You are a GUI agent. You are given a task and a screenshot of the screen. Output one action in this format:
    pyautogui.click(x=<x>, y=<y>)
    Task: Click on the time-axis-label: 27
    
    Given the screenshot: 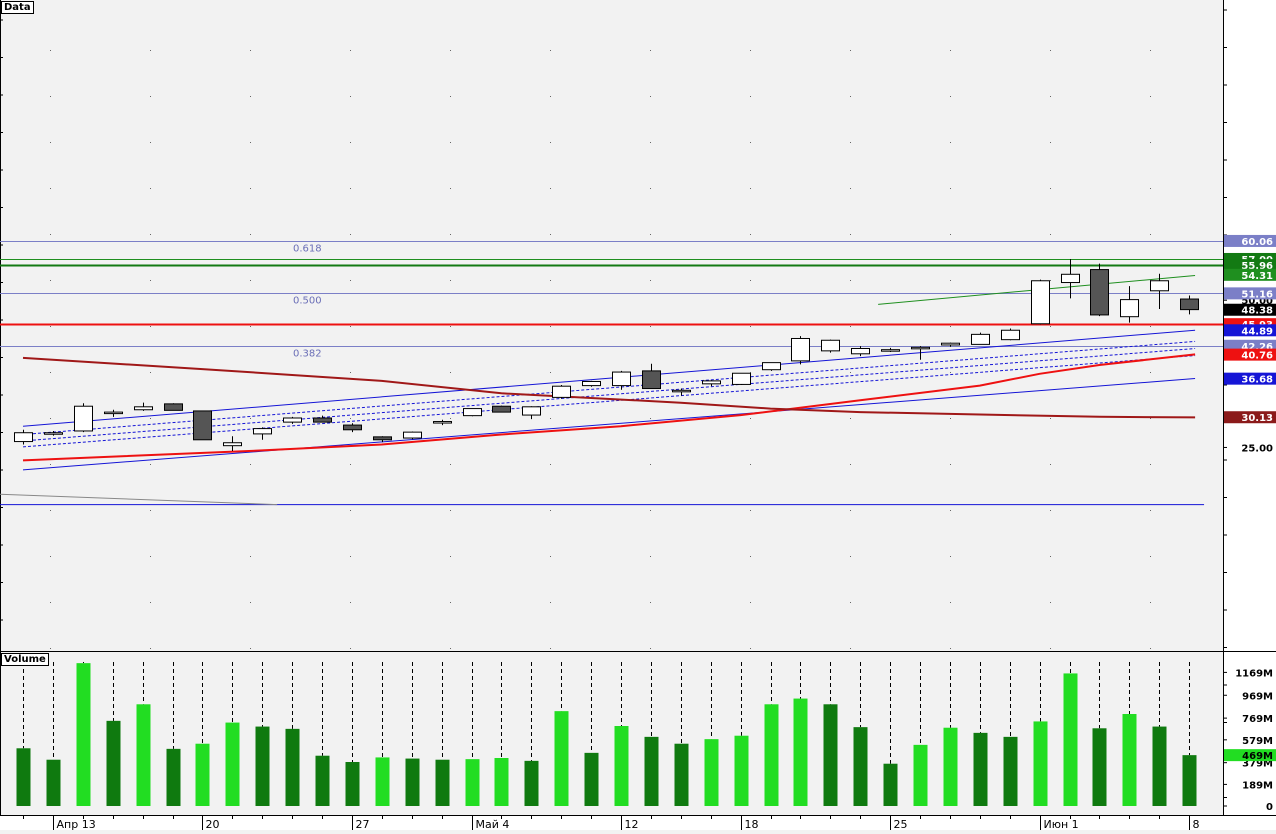 What is the action you would take?
    pyautogui.click(x=363, y=824)
    